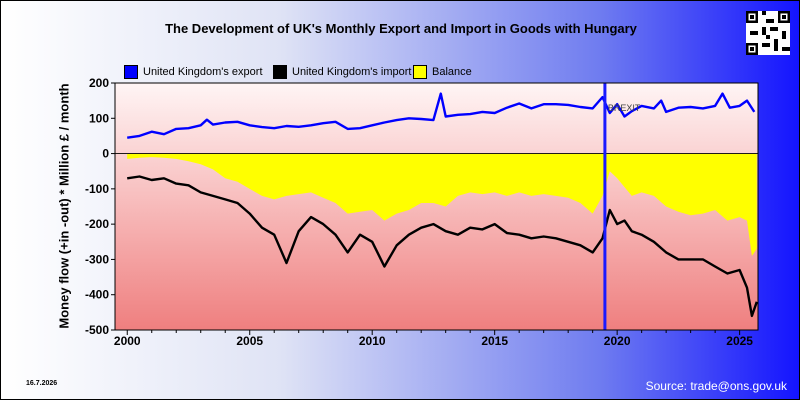 This screenshot has width=800, height=400. What do you see at coordinates (99, 83) in the screenshot?
I see `y-tick-label: 200` at bounding box center [99, 83].